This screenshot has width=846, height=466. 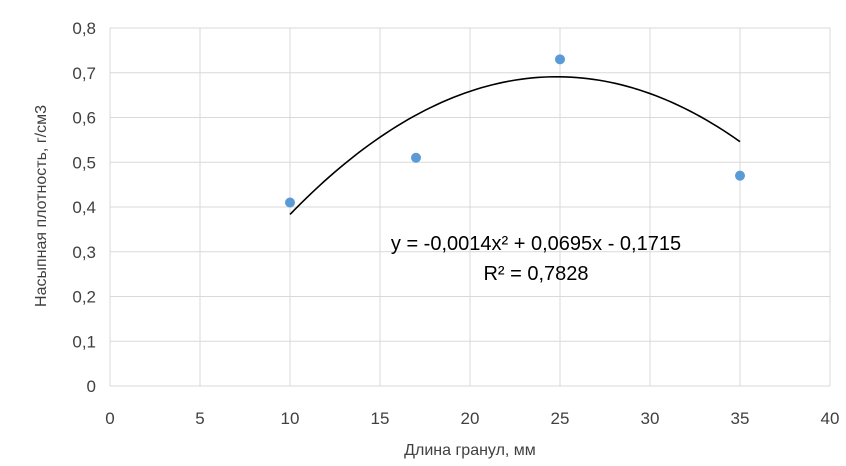 What do you see at coordinates (84, 341) in the screenshot?
I see `y-tick-label: 0,1` at bounding box center [84, 341].